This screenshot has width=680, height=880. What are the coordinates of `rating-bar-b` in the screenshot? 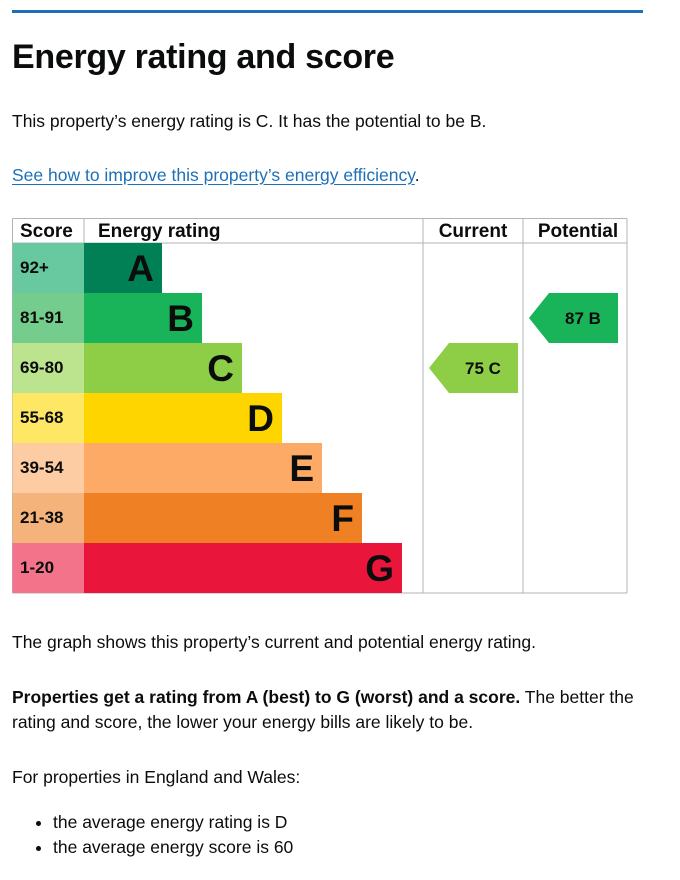 It's located at (143, 318).